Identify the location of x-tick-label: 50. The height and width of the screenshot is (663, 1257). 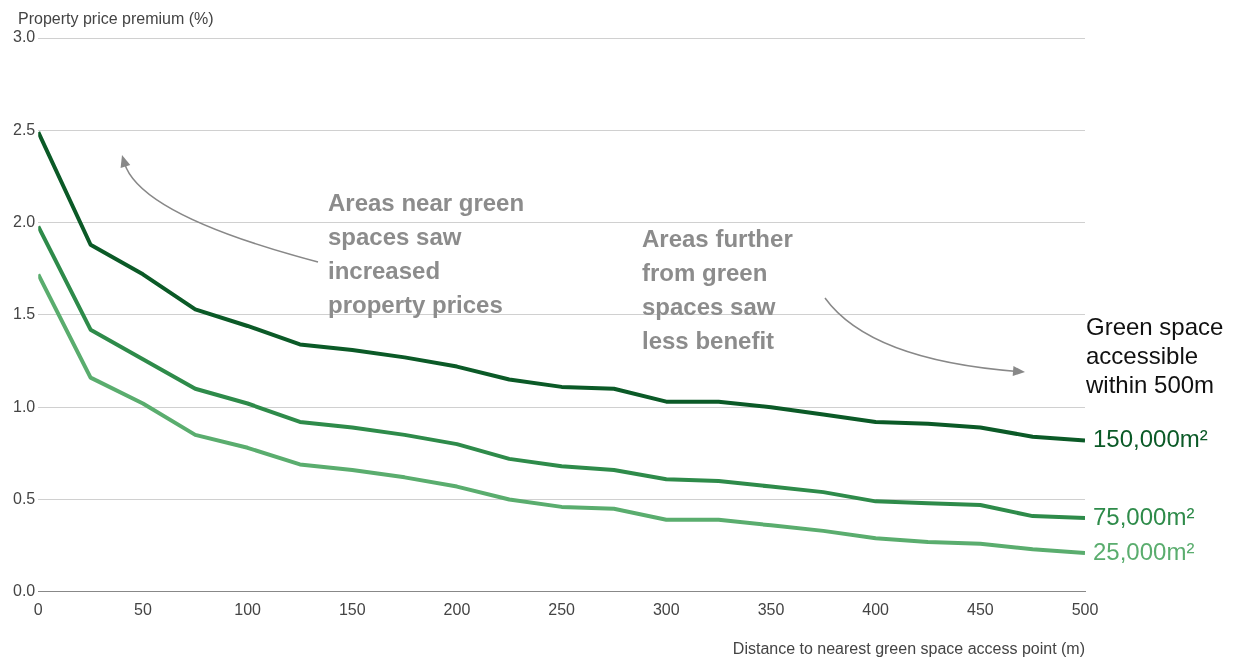
(143, 609).